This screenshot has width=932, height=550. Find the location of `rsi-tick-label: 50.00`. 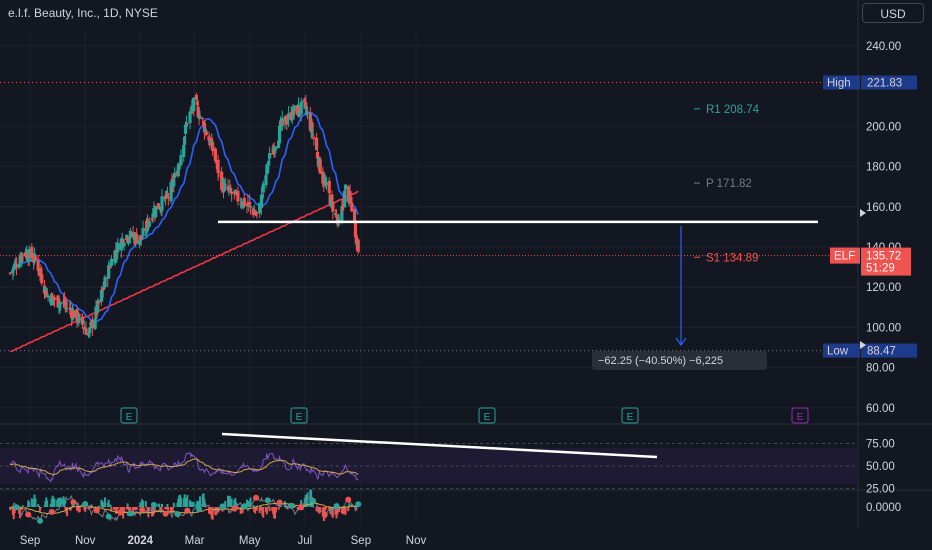

rsi-tick-label: 50.00 is located at coordinates (880, 467).